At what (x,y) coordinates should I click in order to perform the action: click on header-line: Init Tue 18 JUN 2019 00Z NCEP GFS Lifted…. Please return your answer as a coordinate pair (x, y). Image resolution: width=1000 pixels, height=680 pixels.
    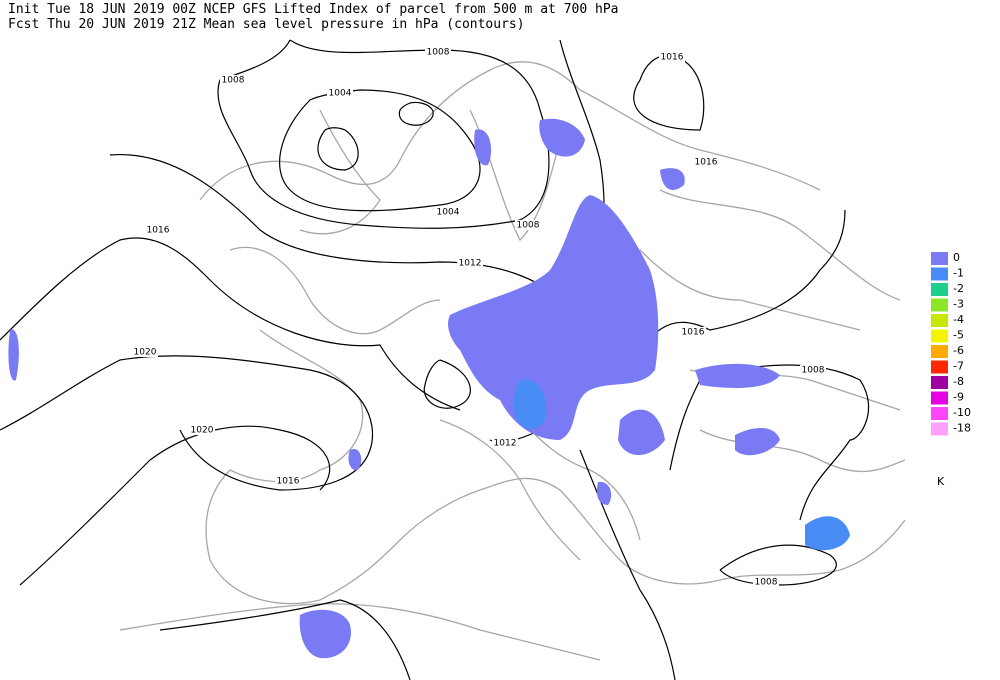
    Looking at the image, I should click on (313, 9).